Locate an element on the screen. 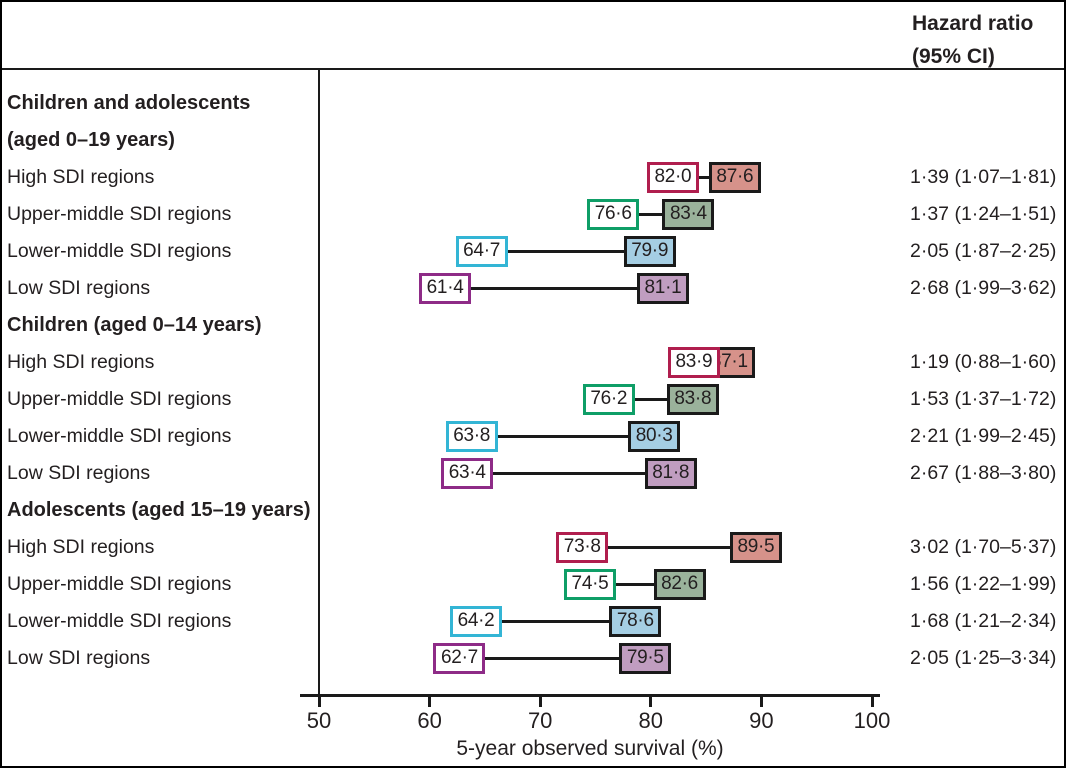 Image resolution: width=1066 pixels, height=768 pixels. survival-box-end: 82·6 is located at coordinates (679, 584).